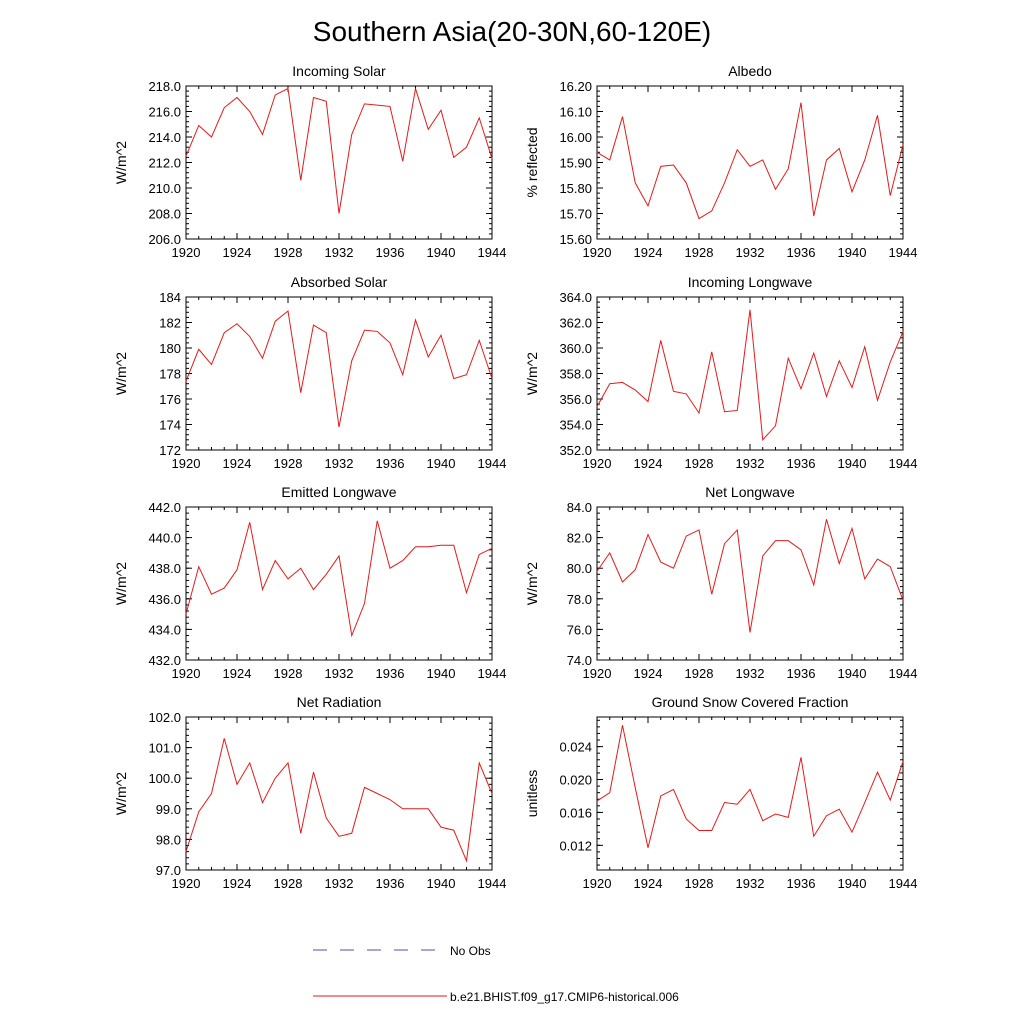 The height and width of the screenshot is (1024, 1024). I want to click on y-tick-label: 208.0, so click(164, 214).